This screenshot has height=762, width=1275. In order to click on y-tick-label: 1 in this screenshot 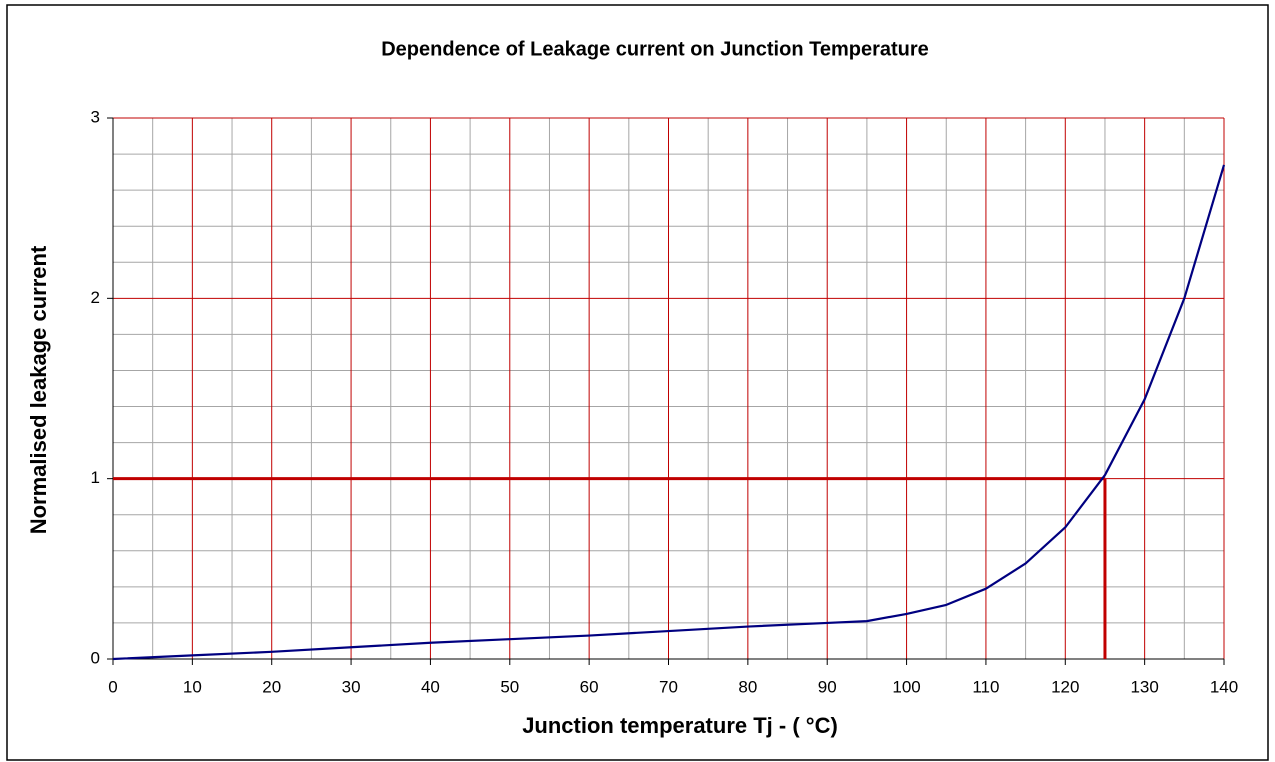, I will do `click(95, 477)`.